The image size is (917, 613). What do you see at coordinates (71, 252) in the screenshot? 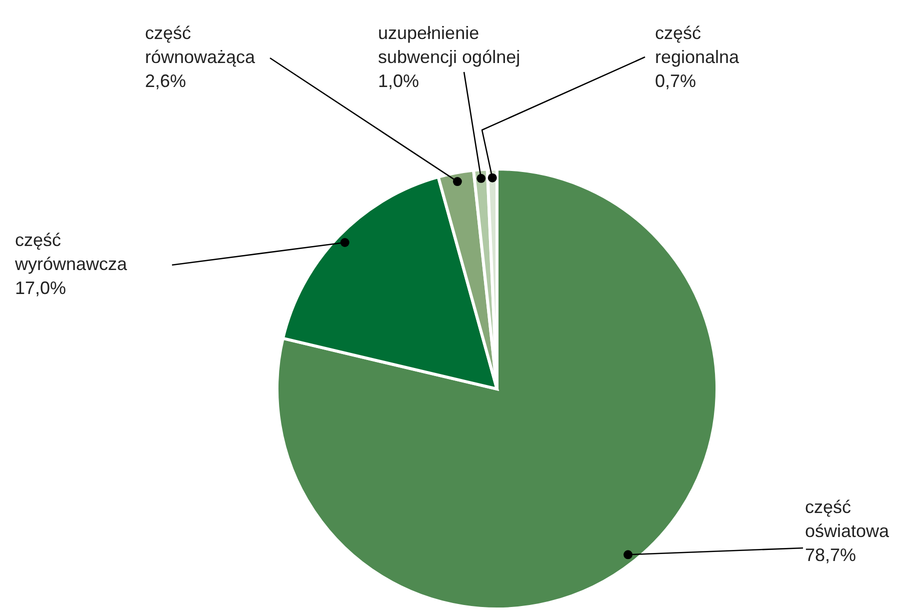
I see `slice-label: część wyrównawcza` at bounding box center [71, 252].